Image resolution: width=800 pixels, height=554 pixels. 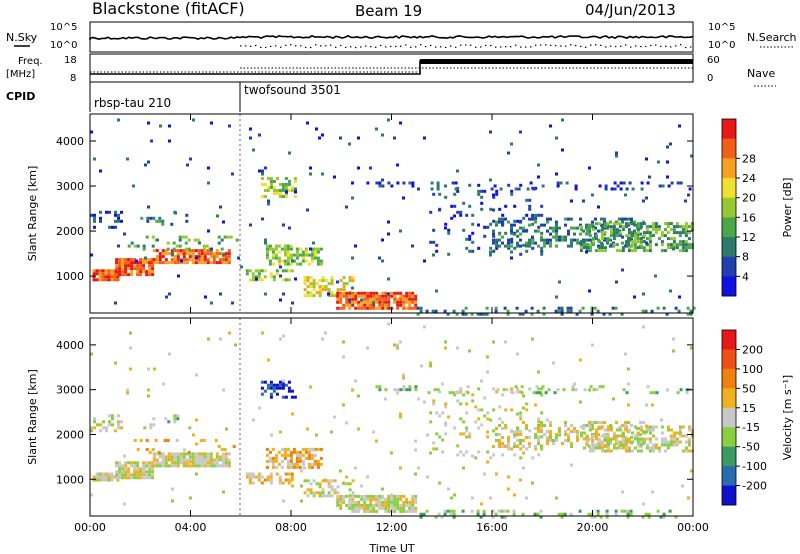 What do you see at coordinates (721, 27) in the screenshot?
I see `counts-tick-right-high: 10^5` at bounding box center [721, 27].